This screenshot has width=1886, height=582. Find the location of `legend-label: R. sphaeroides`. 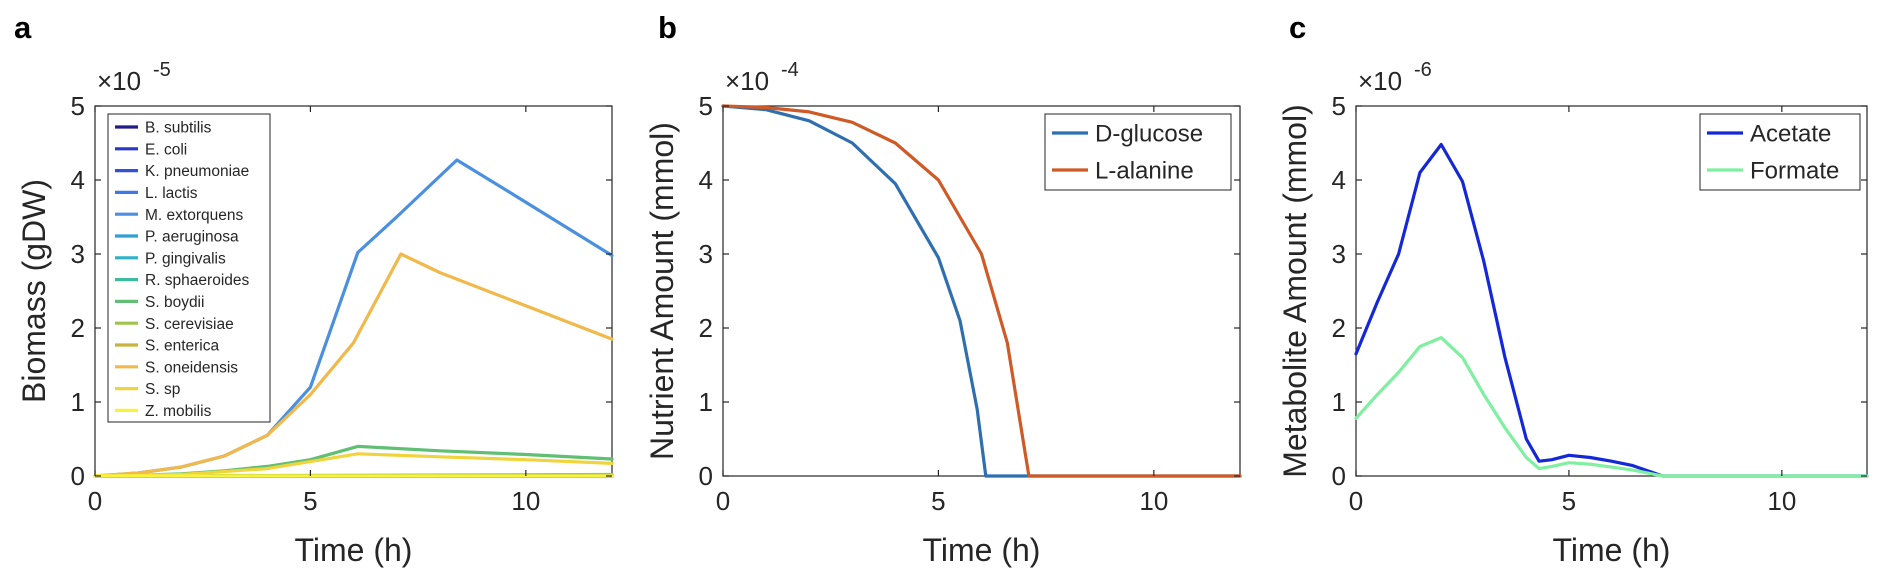

legend-label: R. sphaeroides is located at coordinates (197, 280).